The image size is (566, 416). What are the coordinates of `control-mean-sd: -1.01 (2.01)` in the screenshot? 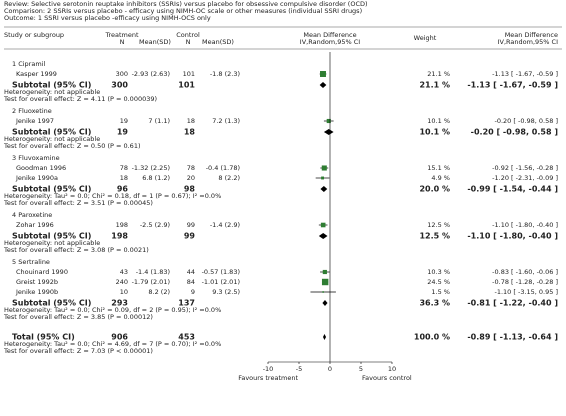 It's located at (221, 282).